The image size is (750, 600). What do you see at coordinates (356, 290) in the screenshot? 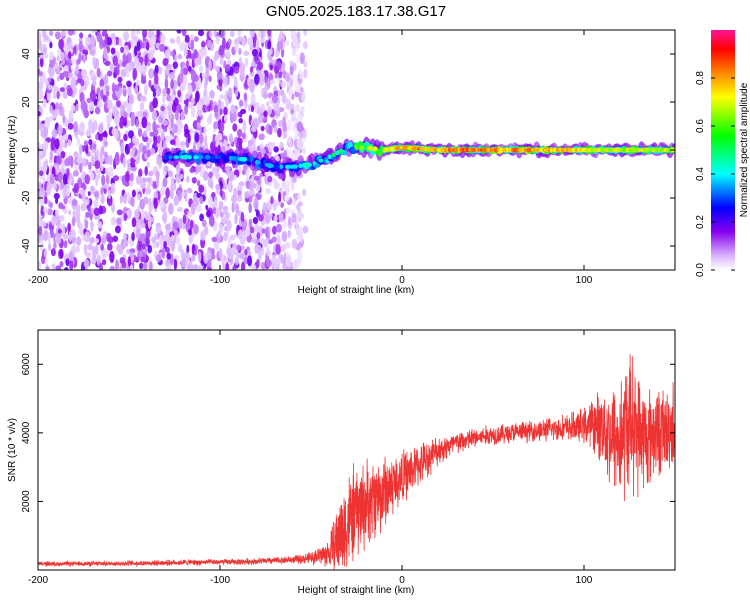
I see `spectrogram-x-label: Height of straight line (km)` at bounding box center [356, 290].